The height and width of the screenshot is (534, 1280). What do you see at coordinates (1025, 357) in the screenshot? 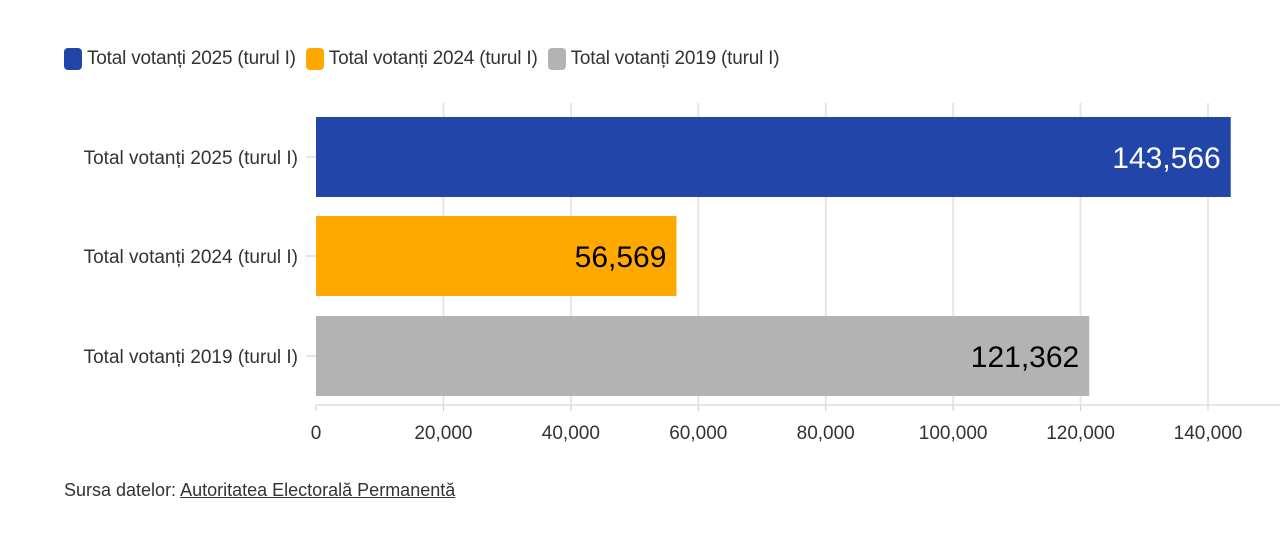
I see `value-label-2: 121,362` at bounding box center [1025, 357].